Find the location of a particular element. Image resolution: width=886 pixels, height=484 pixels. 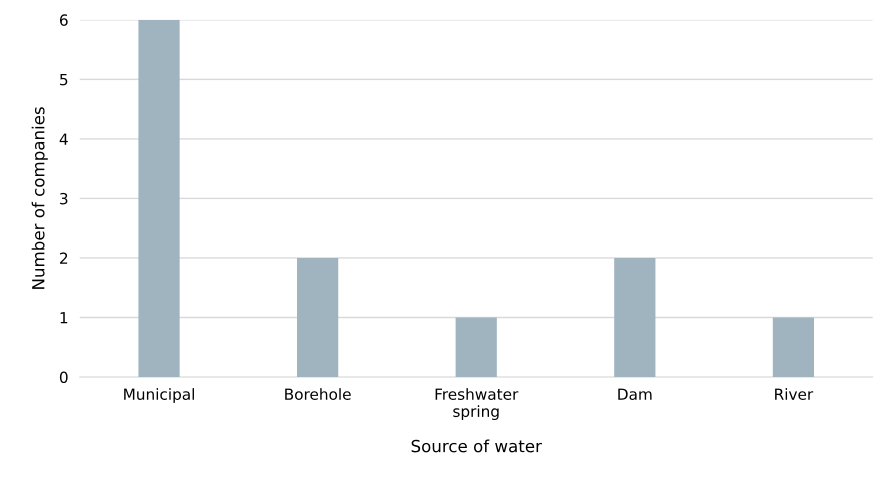

x-tick-label: River is located at coordinates (794, 394).